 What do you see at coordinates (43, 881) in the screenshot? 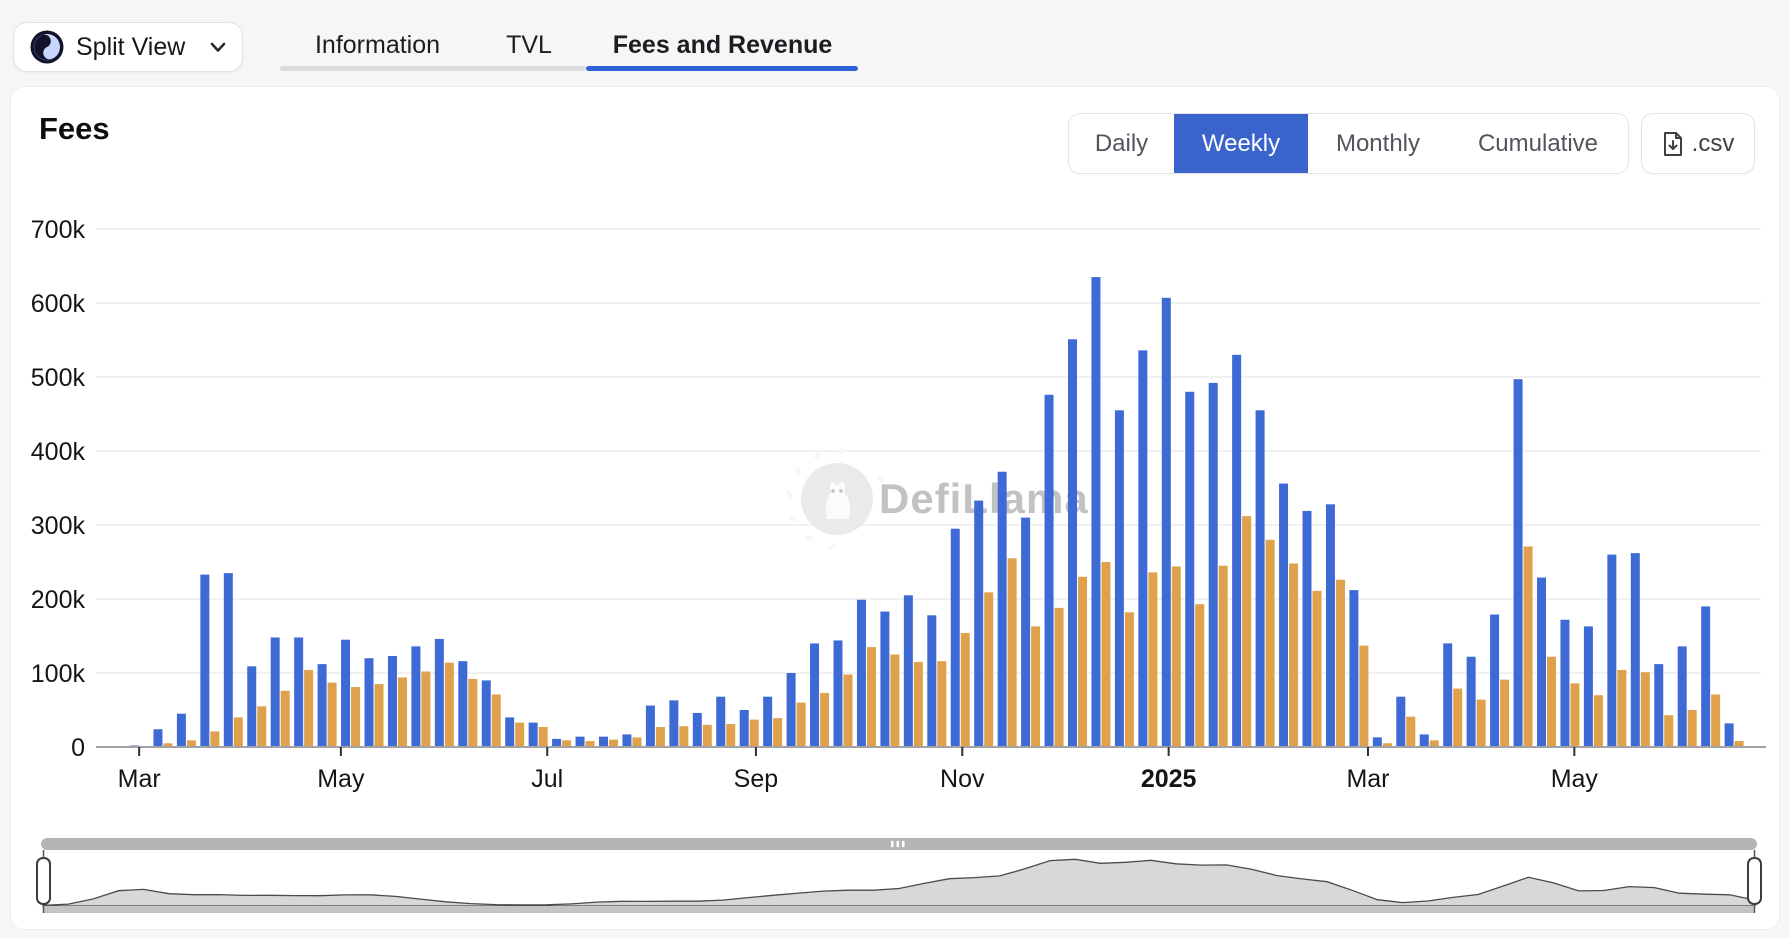
I see `minimap-left-handle` at bounding box center [43, 881].